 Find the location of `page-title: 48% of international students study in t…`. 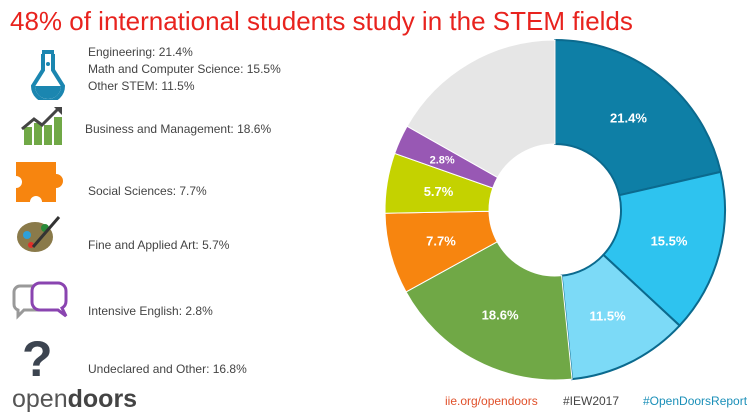

page-title: 48% of international students study in t… is located at coordinates (321, 21).